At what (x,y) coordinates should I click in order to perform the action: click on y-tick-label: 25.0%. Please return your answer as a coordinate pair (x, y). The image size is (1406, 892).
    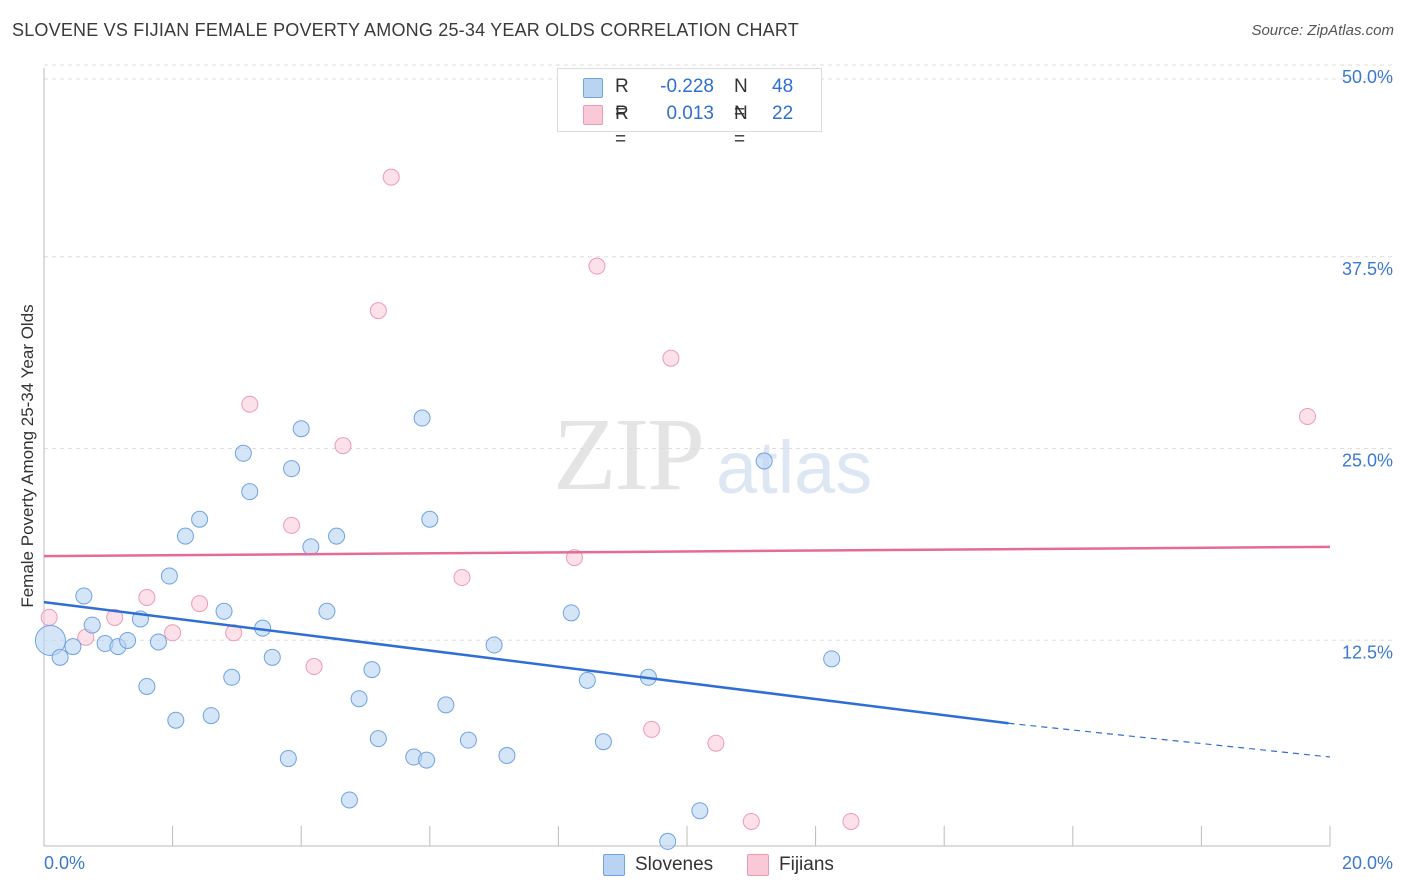
    Looking at the image, I should click on (1367, 461).